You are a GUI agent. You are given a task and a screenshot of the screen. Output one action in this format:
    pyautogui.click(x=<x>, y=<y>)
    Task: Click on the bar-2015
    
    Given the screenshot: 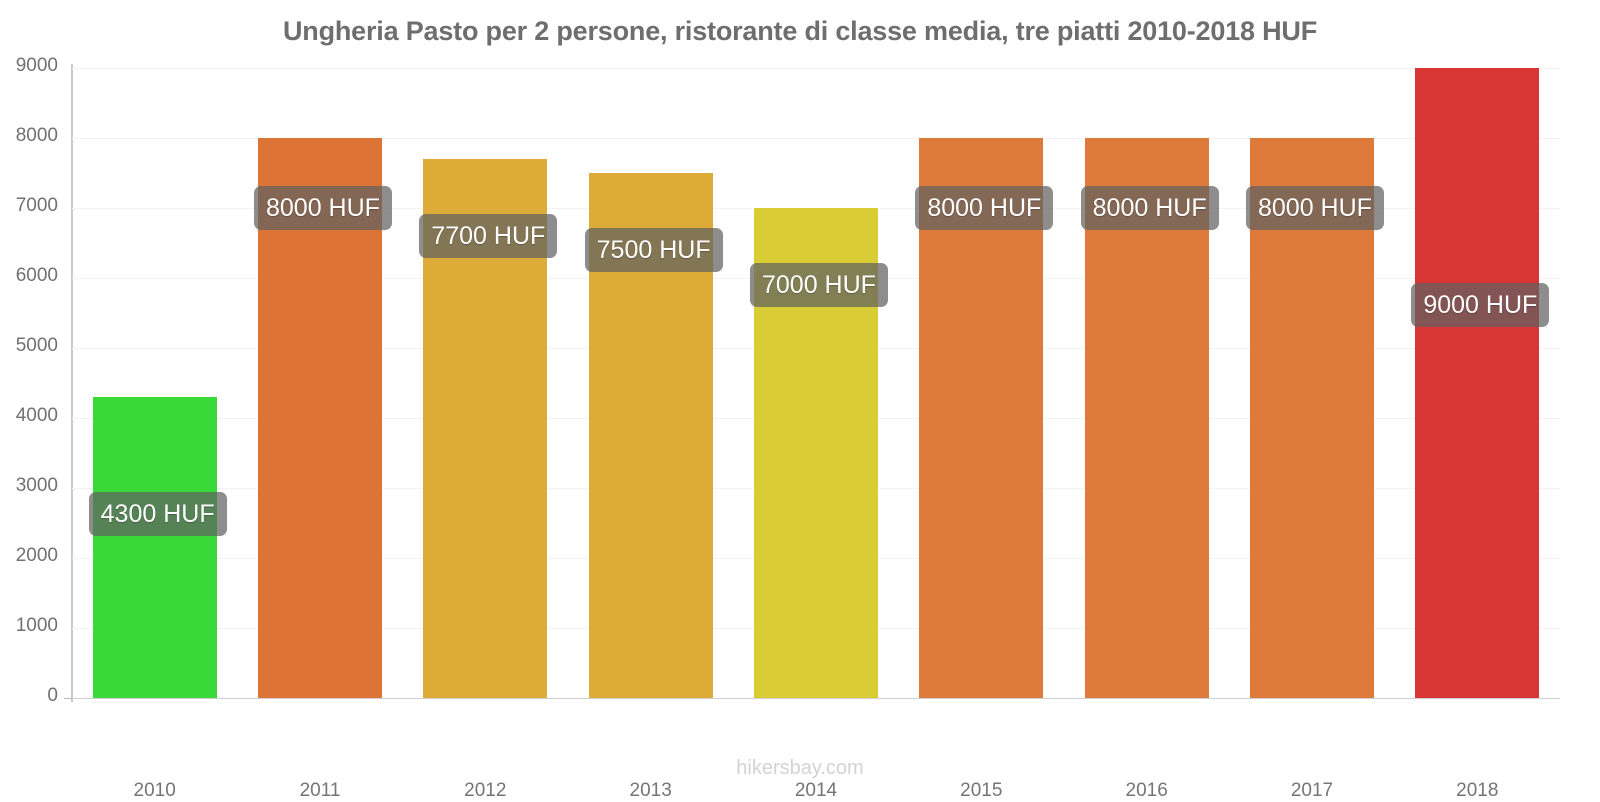 What is the action you would take?
    pyautogui.click(x=981, y=418)
    